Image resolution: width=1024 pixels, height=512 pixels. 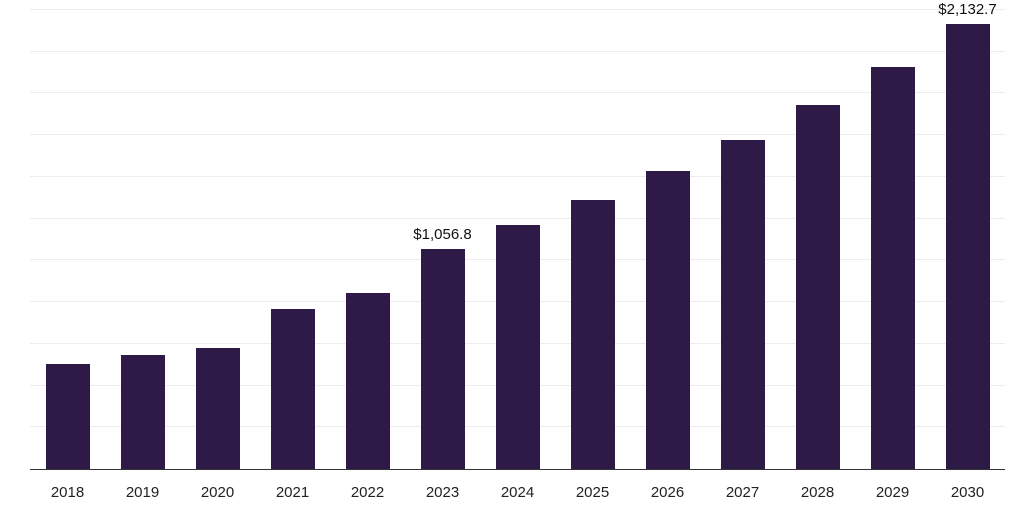 I want to click on bar-column: 2027, so click(x=742, y=255).